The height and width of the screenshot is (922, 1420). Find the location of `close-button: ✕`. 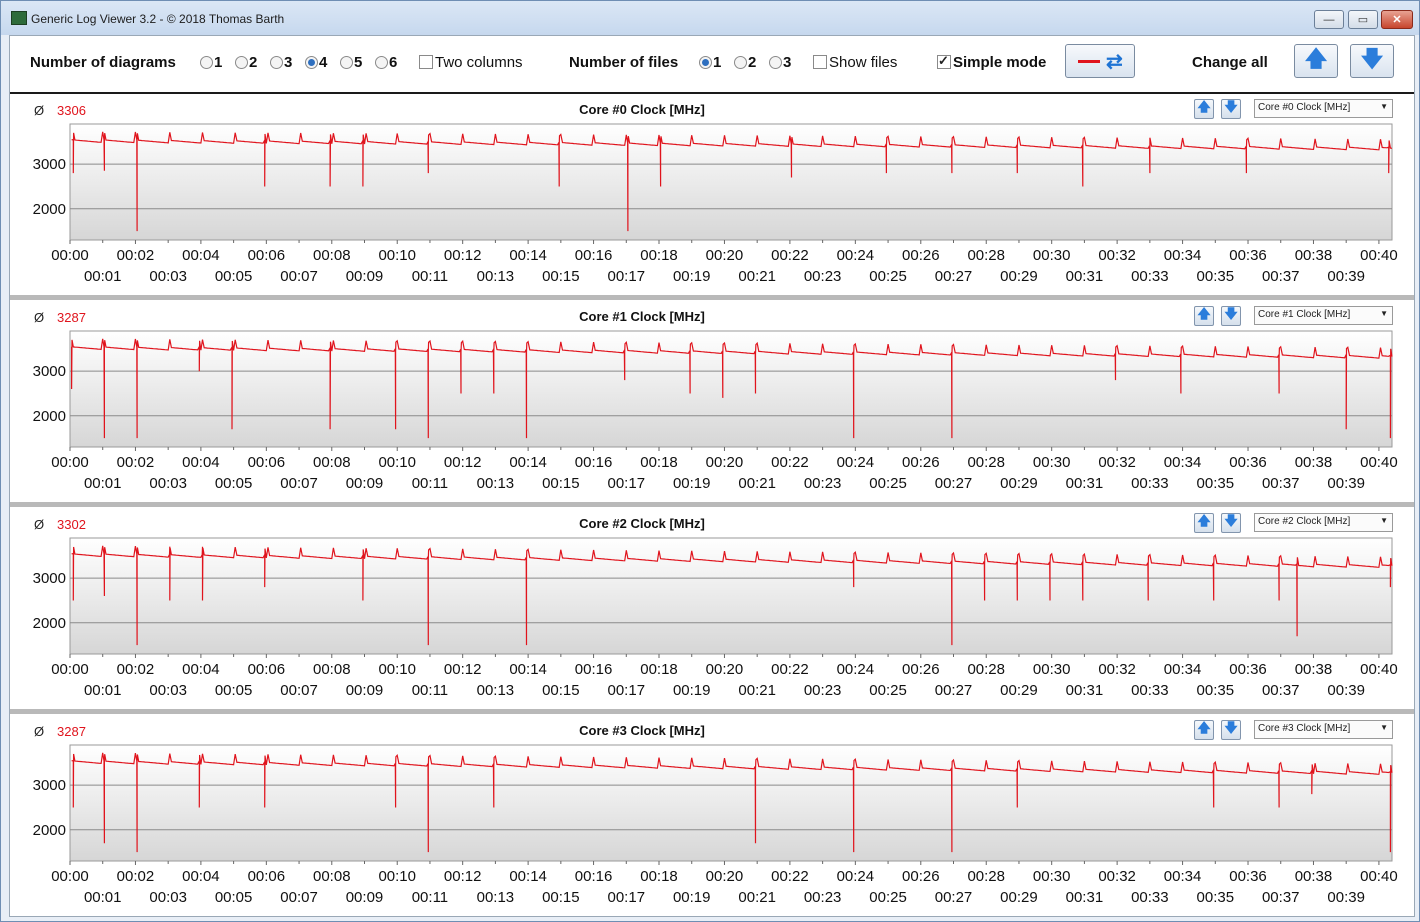

close-button: ✕ is located at coordinates (1397, 19).